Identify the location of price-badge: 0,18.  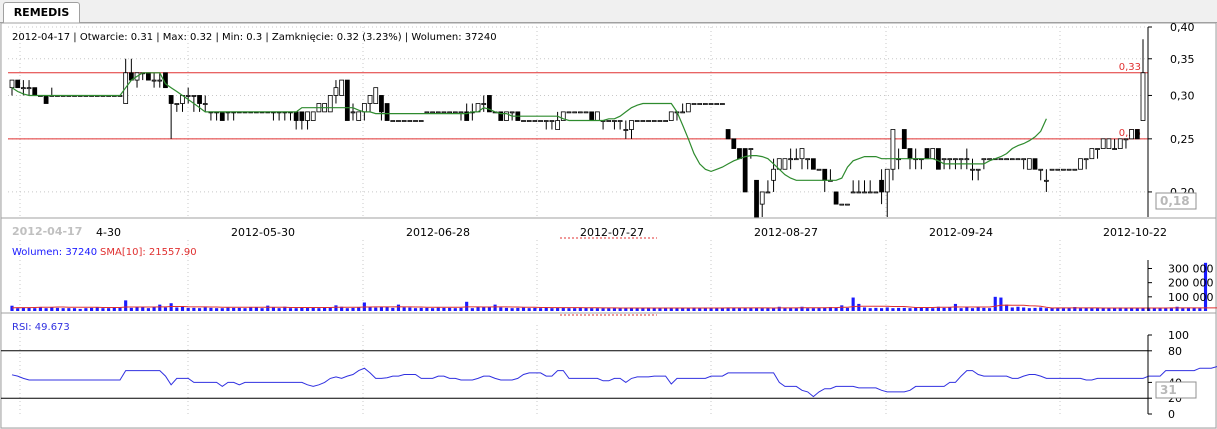
(1175, 201).